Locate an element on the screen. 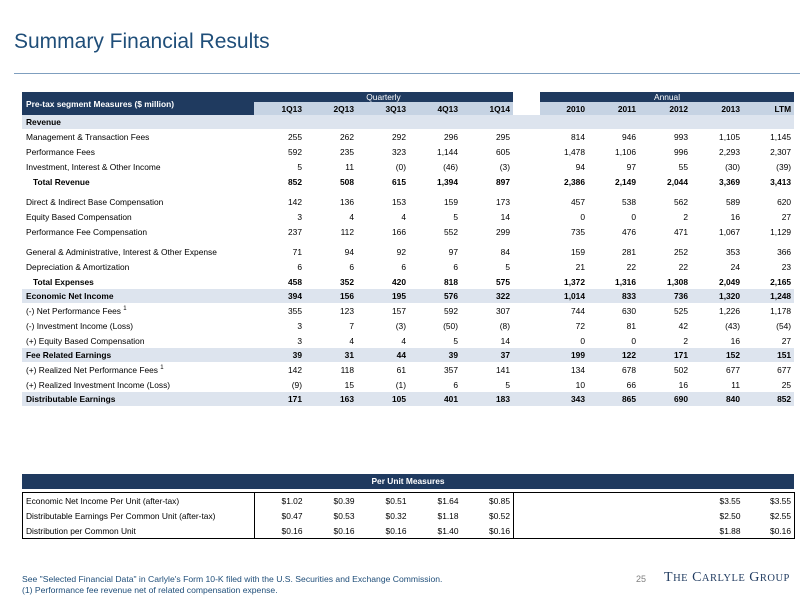 This screenshot has height=600, width=800. table-cell: 2,149 is located at coordinates (625, 181).